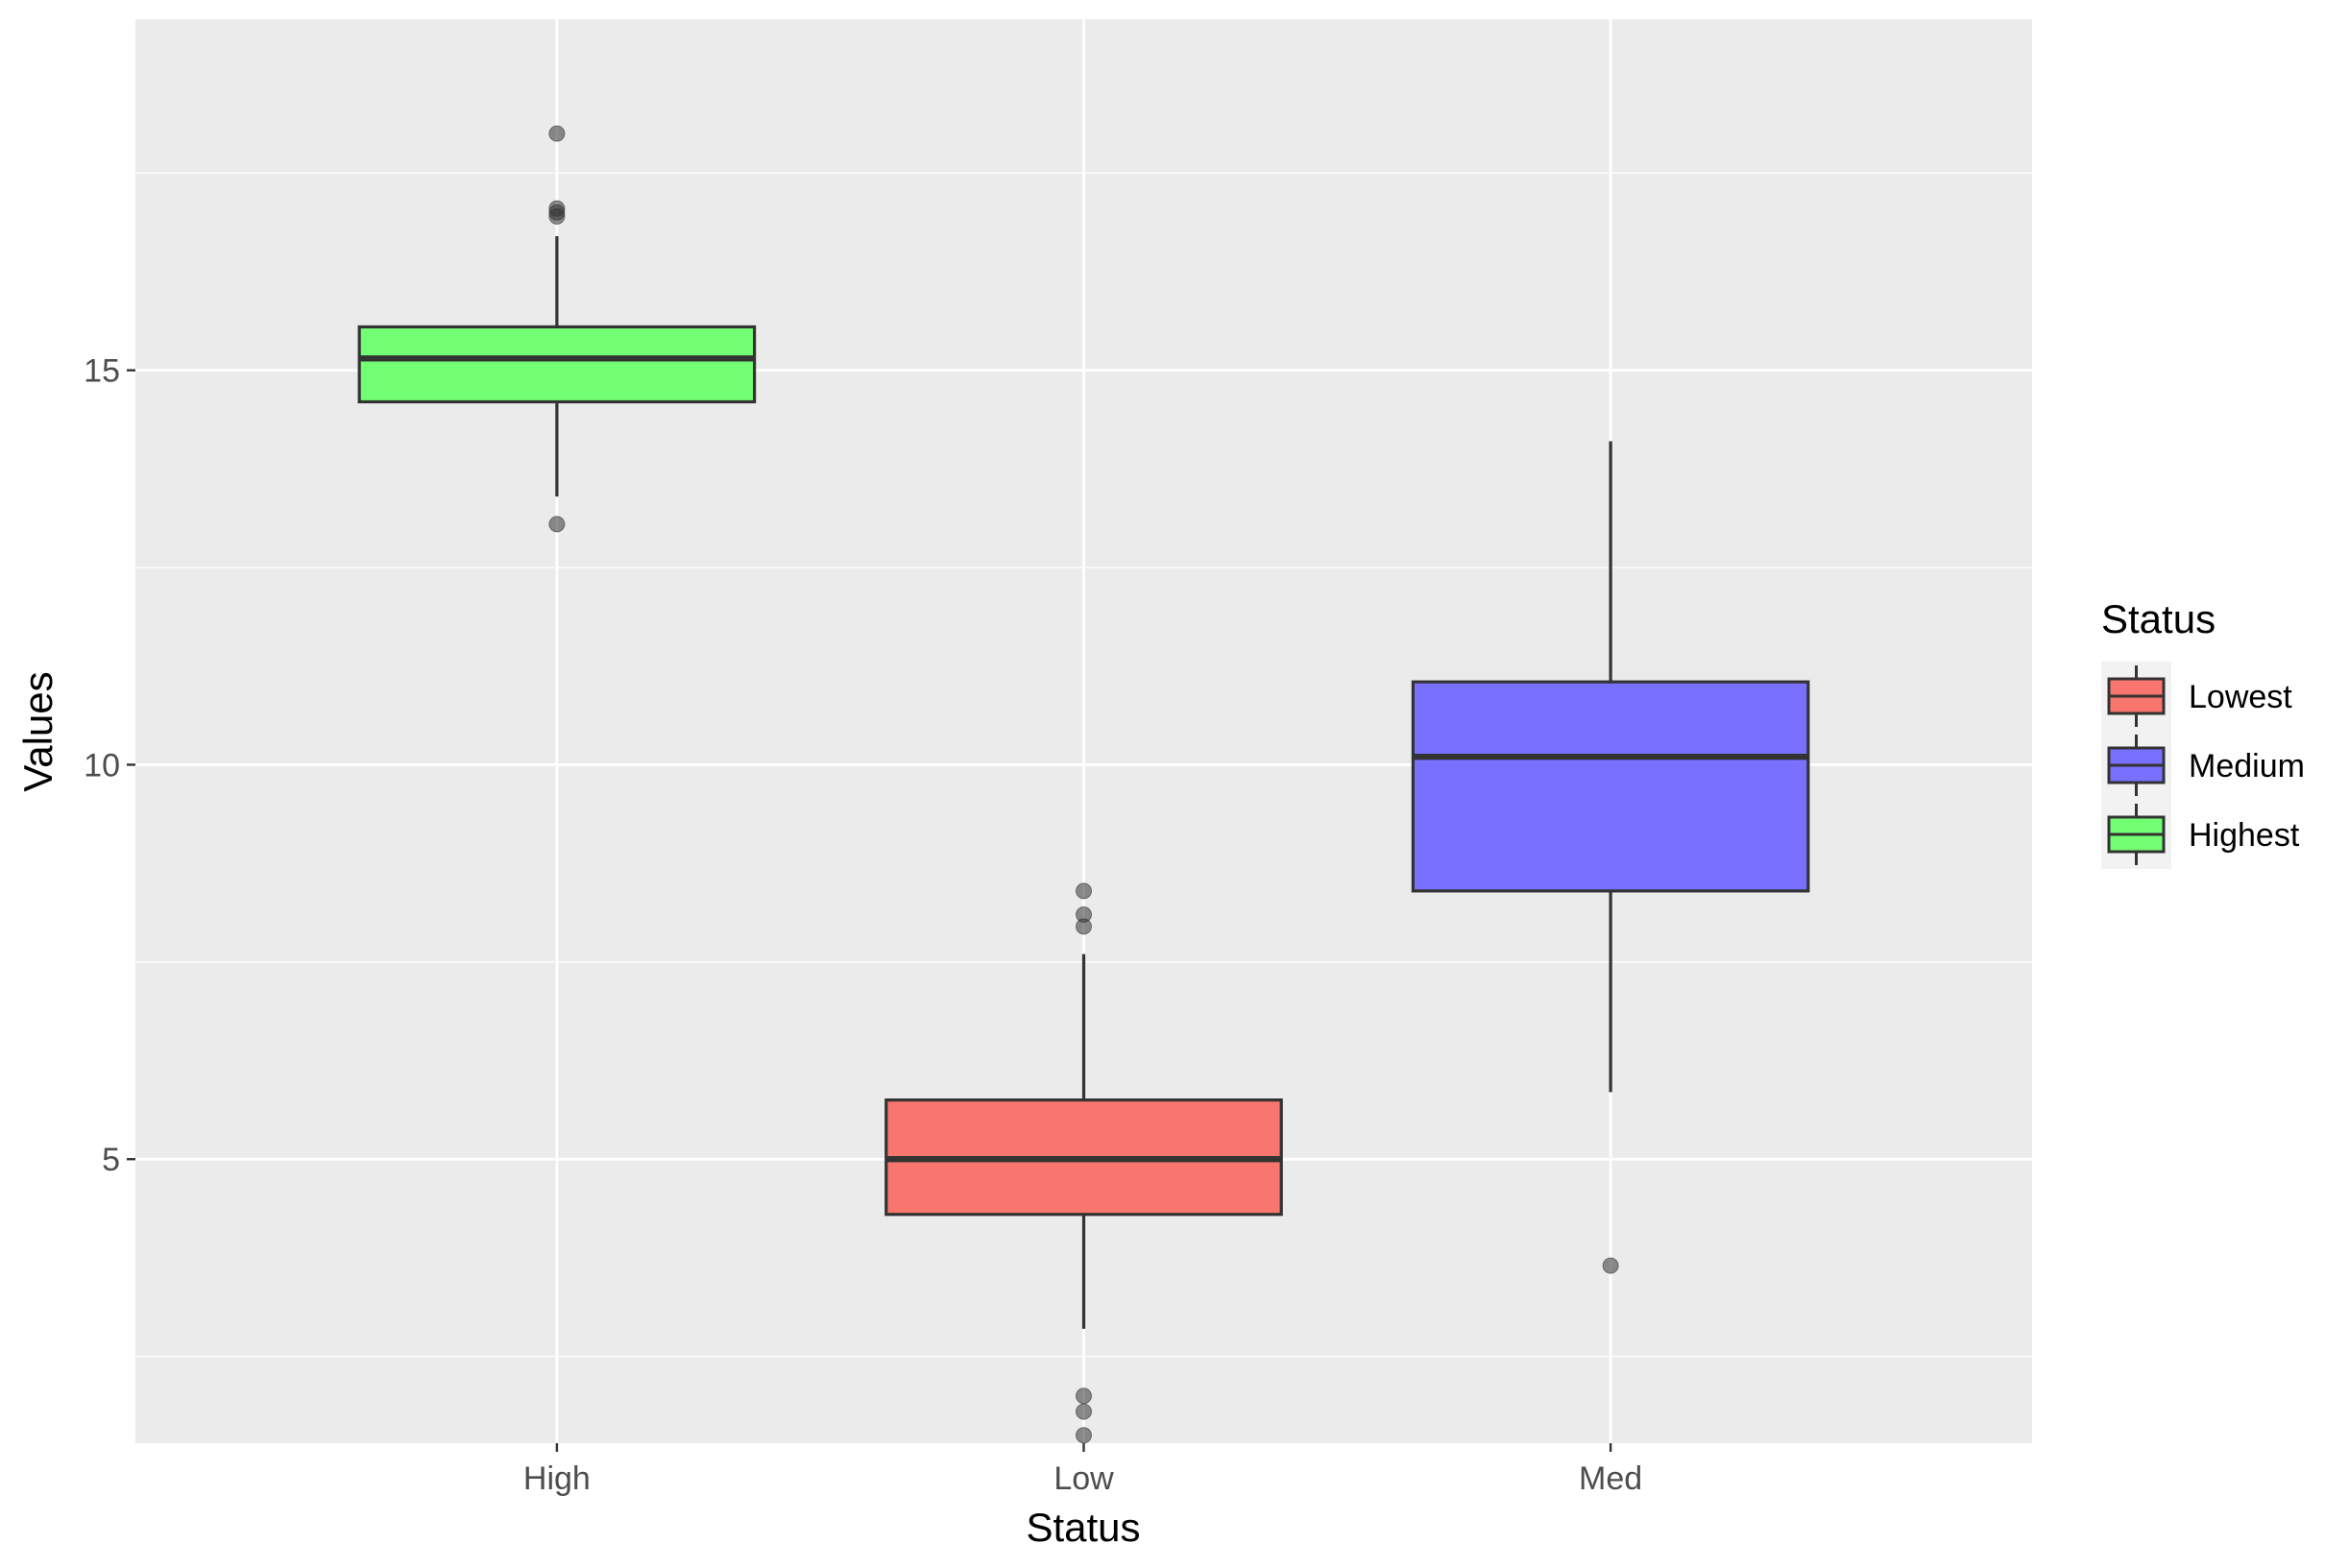 This screenshot has height=1568, width=2349. What do you see at coordinates (1083, 1478) in the screenshot?
I see `x-tick-label: Low` at bounding box center [1083, 1478].